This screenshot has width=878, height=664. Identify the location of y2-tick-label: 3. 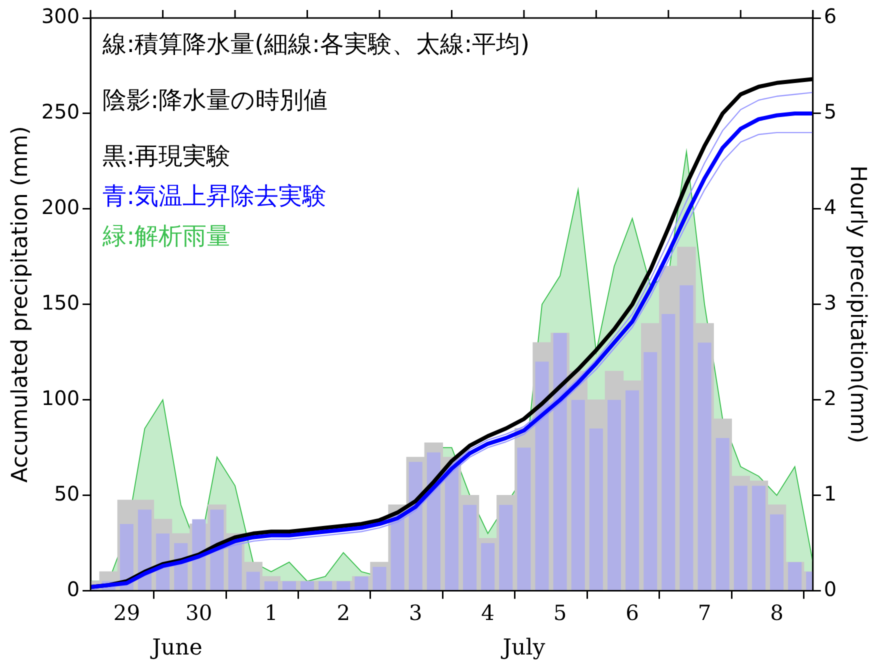
(830, 302).